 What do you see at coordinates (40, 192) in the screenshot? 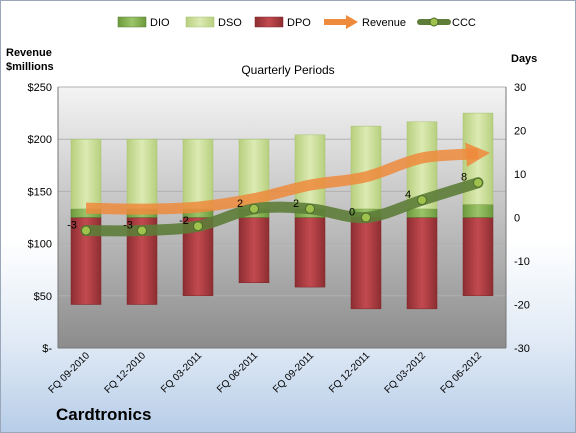
I see `left-tick-label: $150` at bounding box center [40, 192].